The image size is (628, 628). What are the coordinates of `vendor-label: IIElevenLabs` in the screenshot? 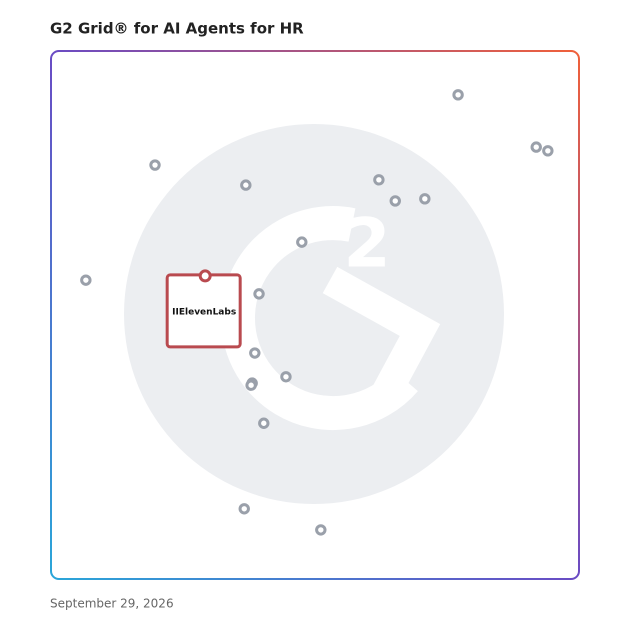 It's located at (204, 312).